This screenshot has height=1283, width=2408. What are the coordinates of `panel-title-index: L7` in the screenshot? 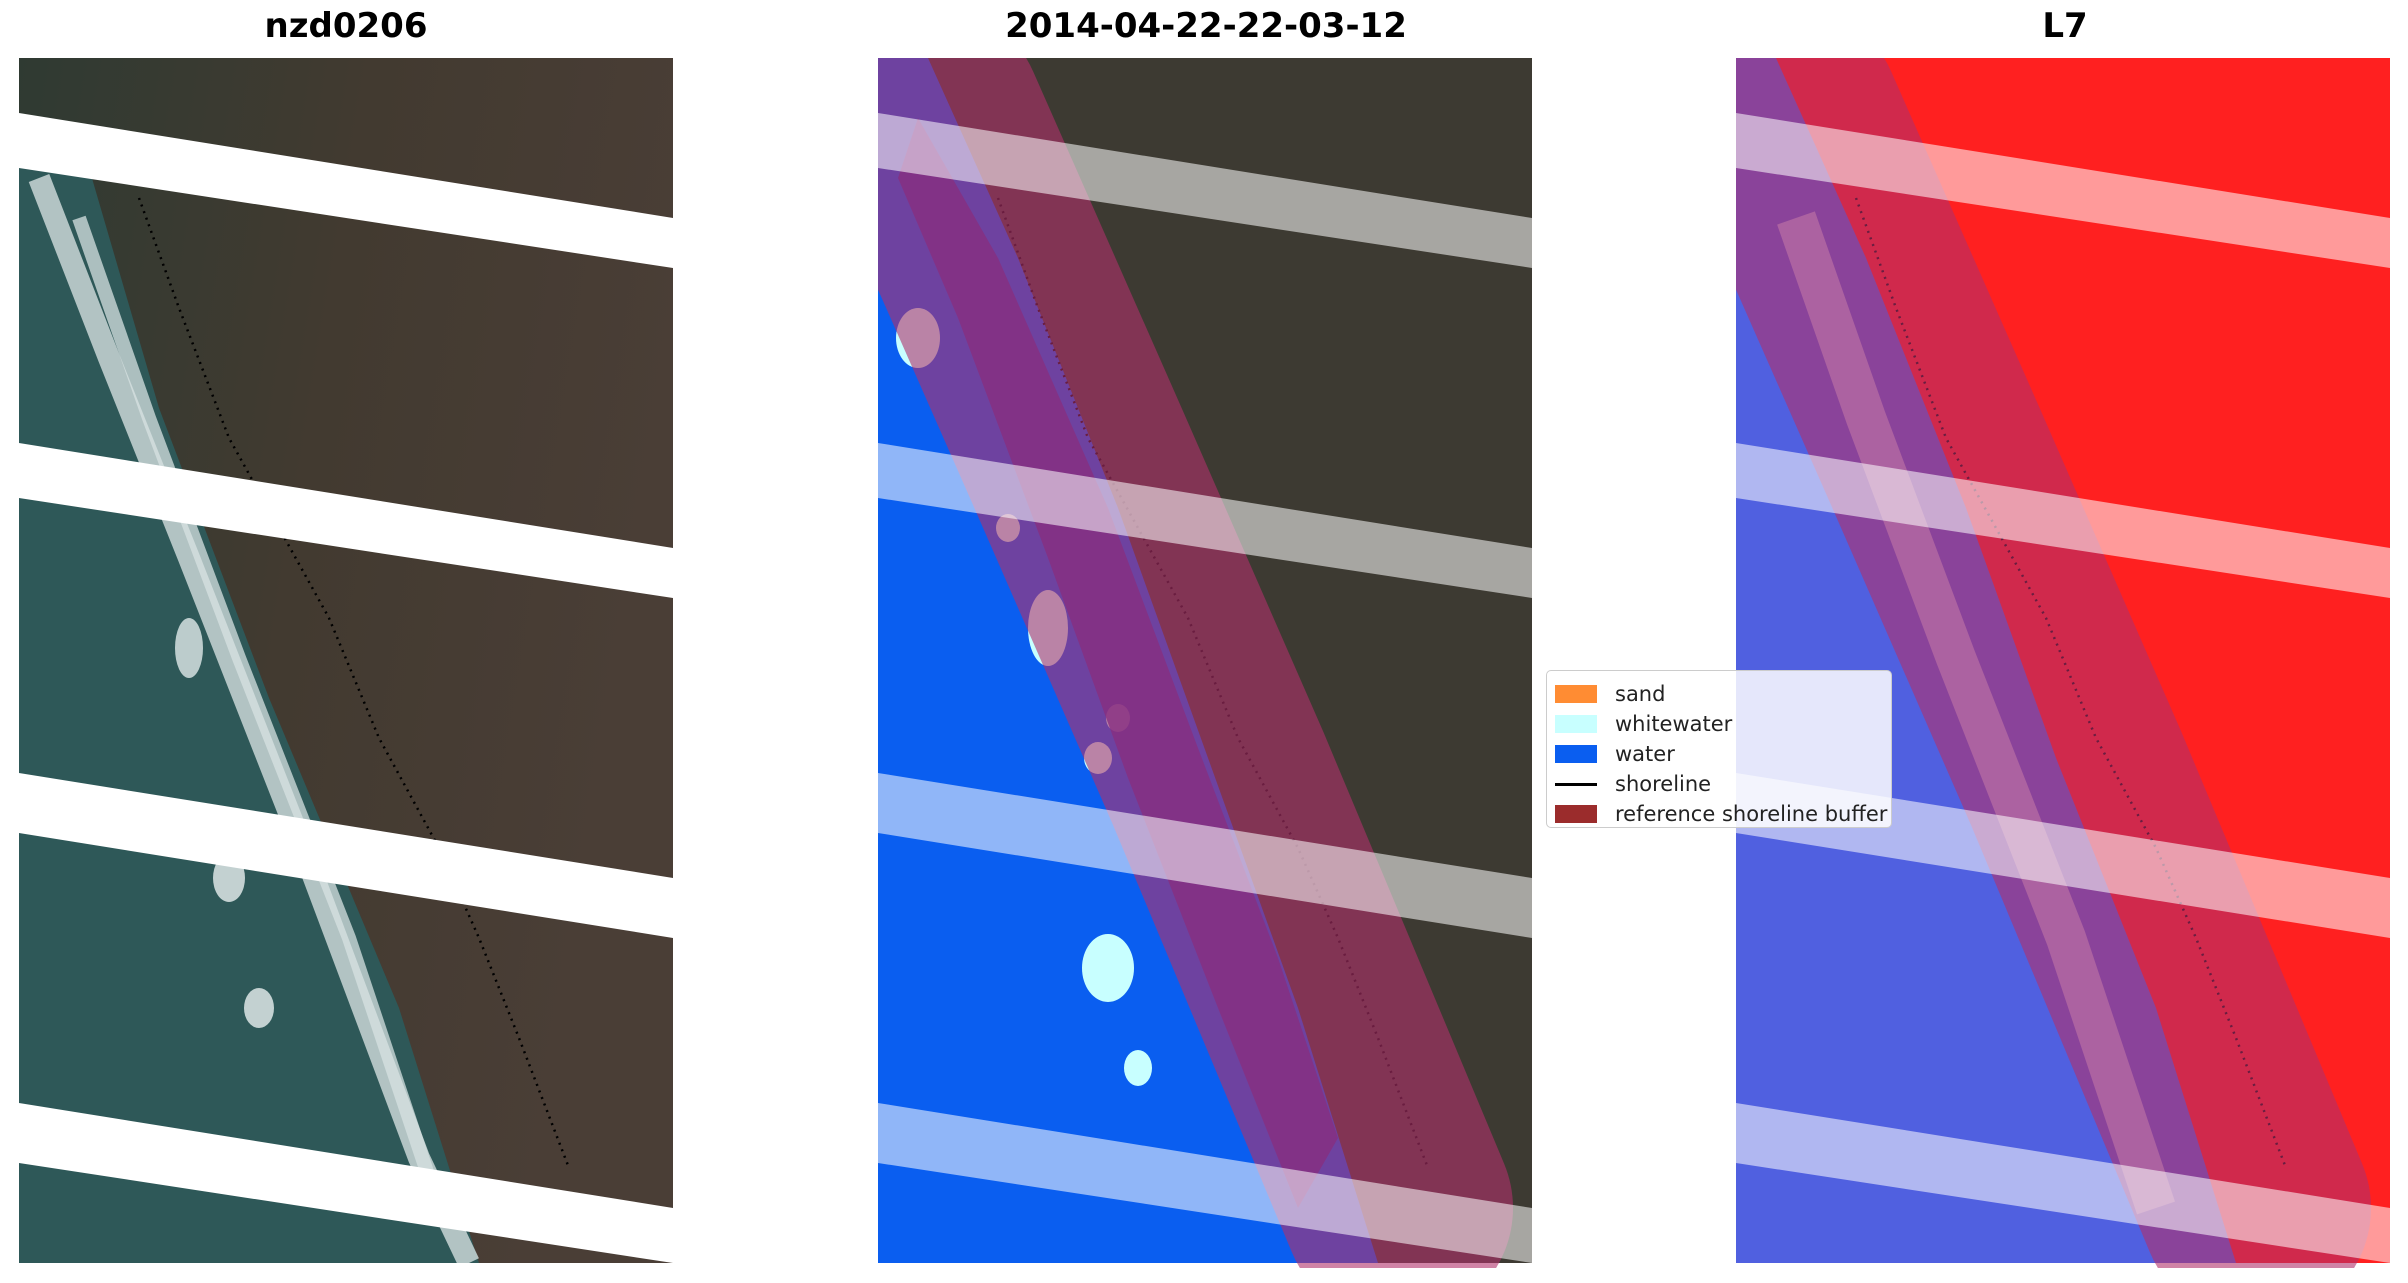 It's located at (2065, 26).